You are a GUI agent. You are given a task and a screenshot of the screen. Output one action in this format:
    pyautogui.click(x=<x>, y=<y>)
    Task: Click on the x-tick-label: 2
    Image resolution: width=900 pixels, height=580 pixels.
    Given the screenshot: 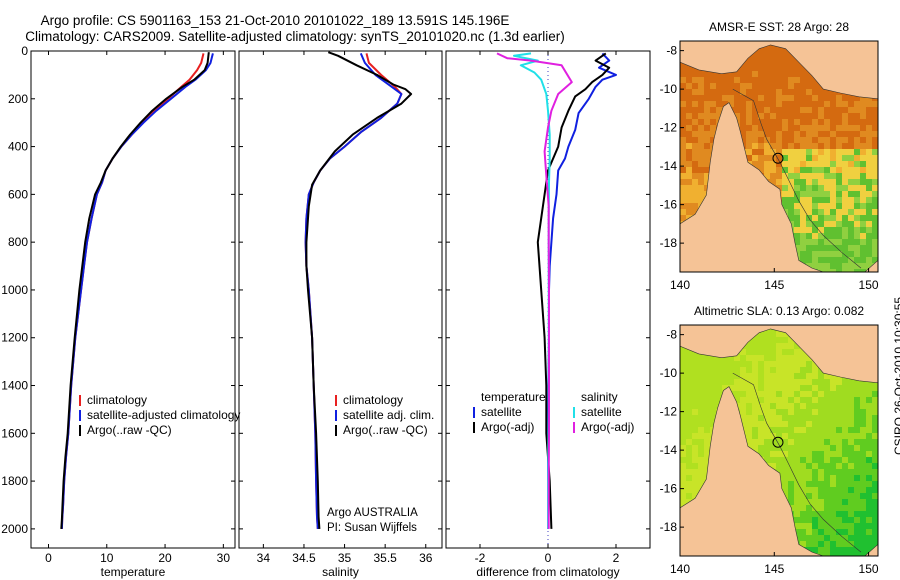 What is the action you would take?
    pyautogui.click(x=616, y=558)
    